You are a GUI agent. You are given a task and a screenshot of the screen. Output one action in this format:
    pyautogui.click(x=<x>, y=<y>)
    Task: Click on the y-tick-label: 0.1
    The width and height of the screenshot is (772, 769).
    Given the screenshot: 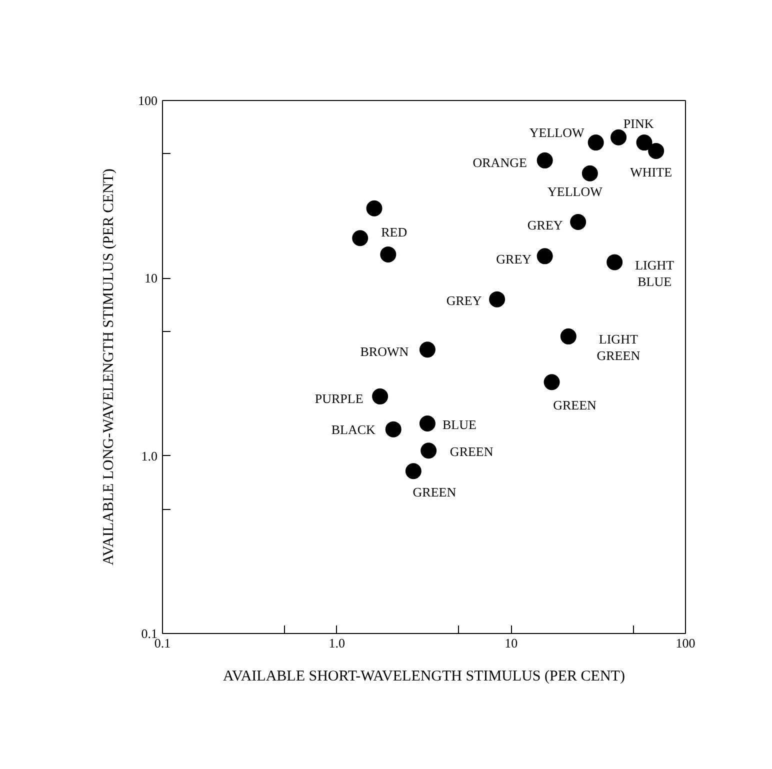 What is the action you would take?
    pyautogui.click(x=149, y=633)
    